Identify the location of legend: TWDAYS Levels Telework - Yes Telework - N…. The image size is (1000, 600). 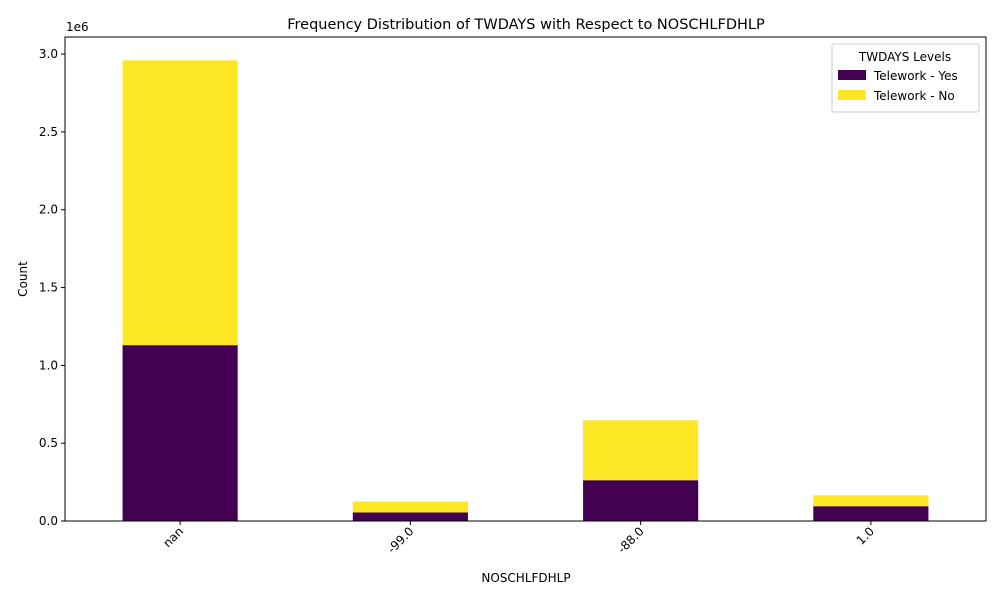
(905, 78).